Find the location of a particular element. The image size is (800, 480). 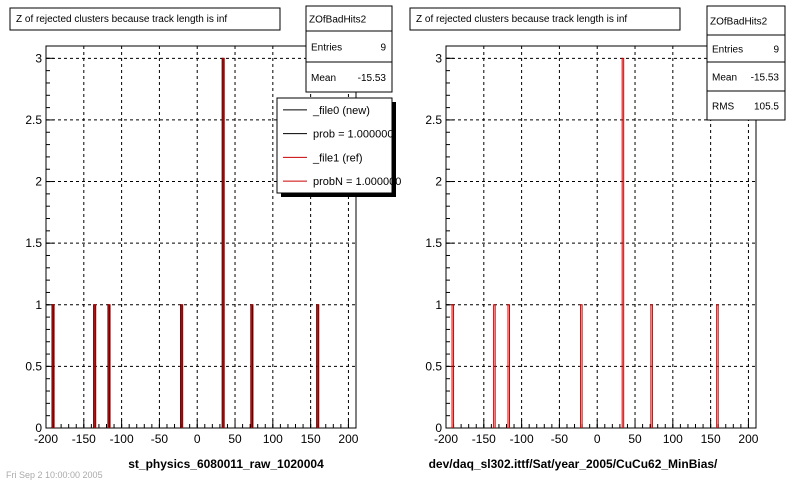

stats-value: 105.5 is located at coordinates (766, 107).